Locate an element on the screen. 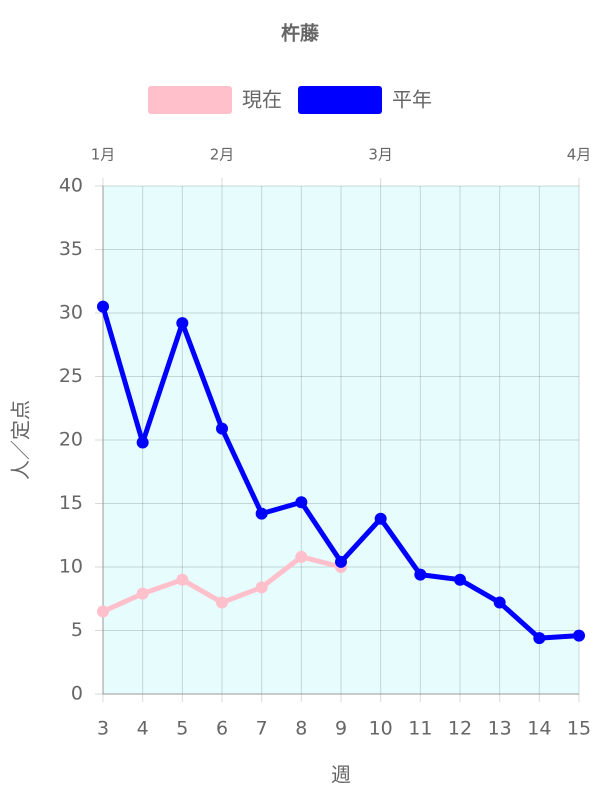  x-tick-label: 11 is located at coordinates (420, 729).